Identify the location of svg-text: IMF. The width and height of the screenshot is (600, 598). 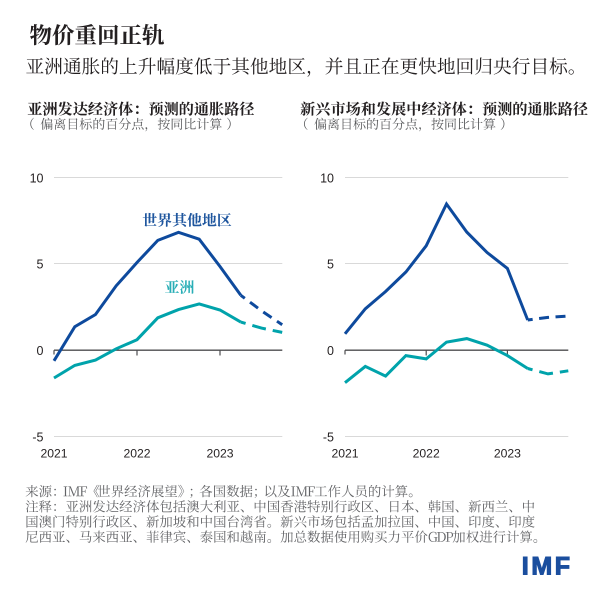
(547, 567).